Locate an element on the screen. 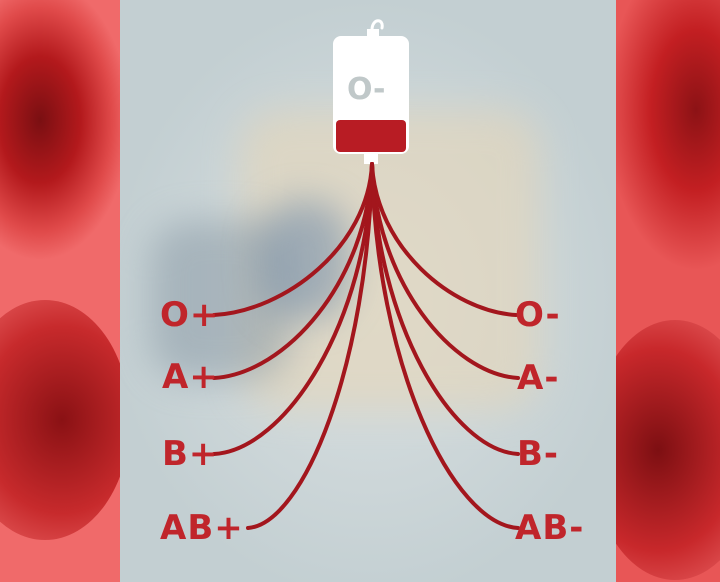 The image size is (720, 582). recipient-b-positive: B+ is located at coordinates (190, 454).